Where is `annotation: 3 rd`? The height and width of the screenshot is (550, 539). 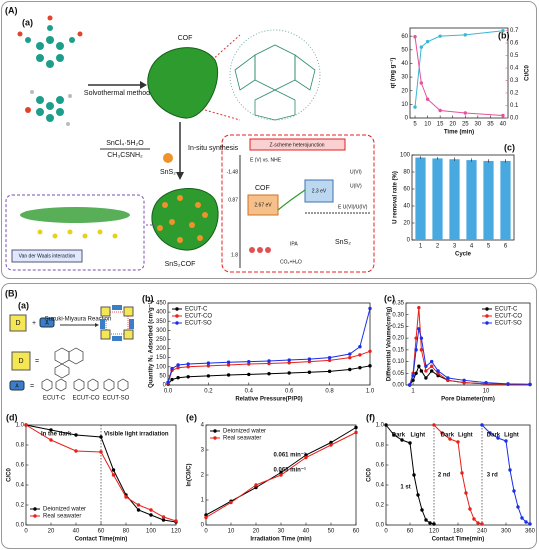 annotation: 3 rd is located at coordinates (492, 476).